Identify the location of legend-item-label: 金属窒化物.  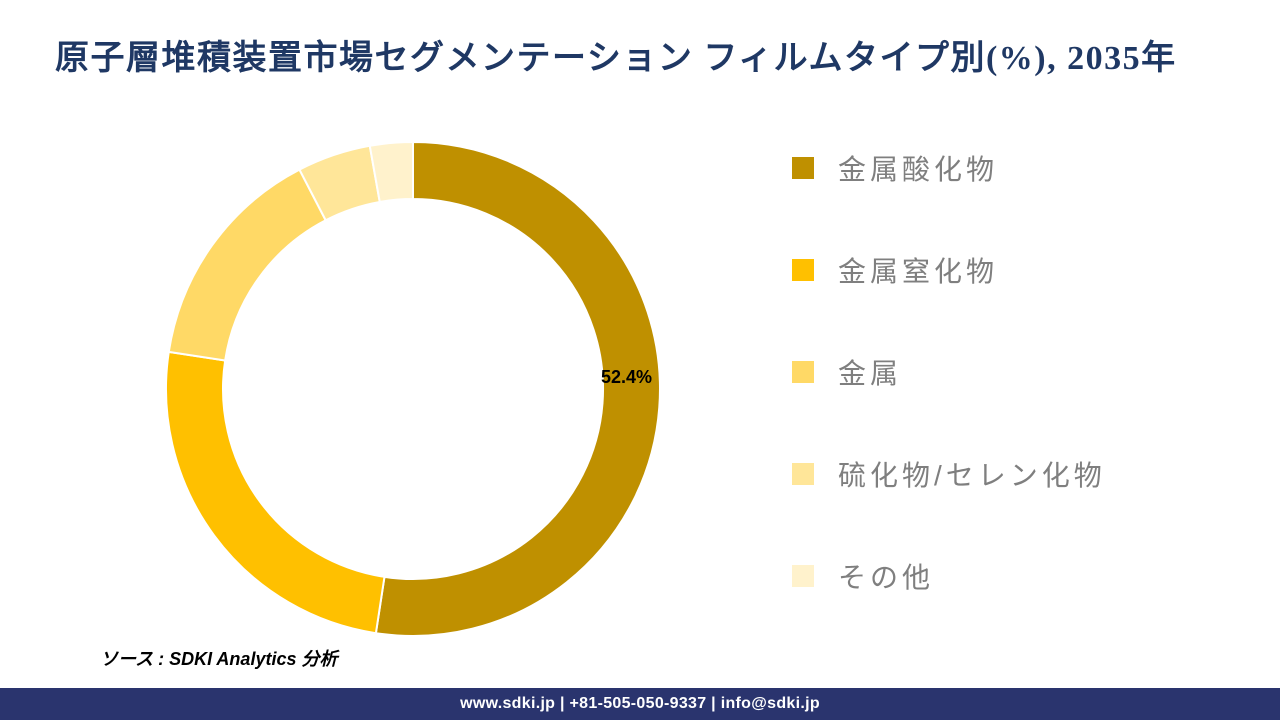
(918, 271).